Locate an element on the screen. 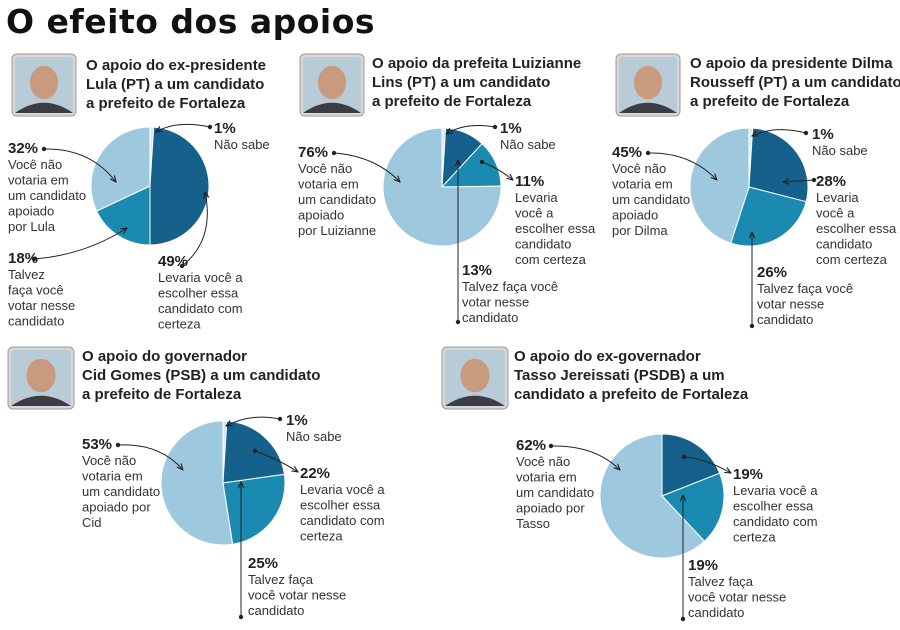 The image size is (900, 630). slice-percent: 18% is located at coordinates (23, 258).